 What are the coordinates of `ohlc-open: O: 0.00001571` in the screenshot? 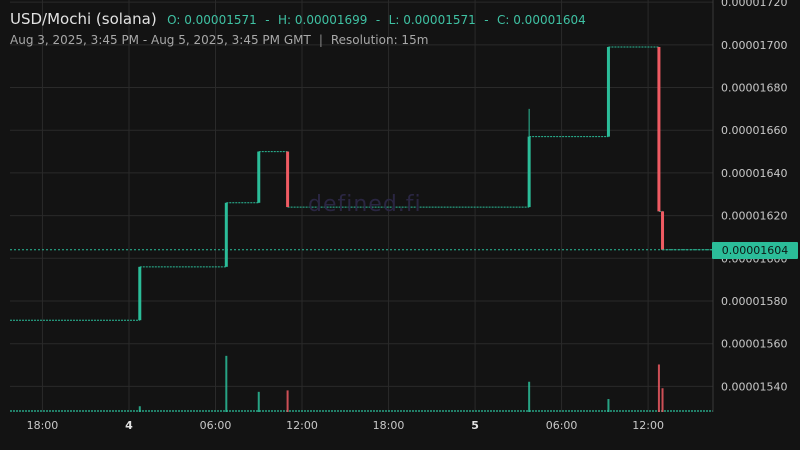 It's located at (212, 20).